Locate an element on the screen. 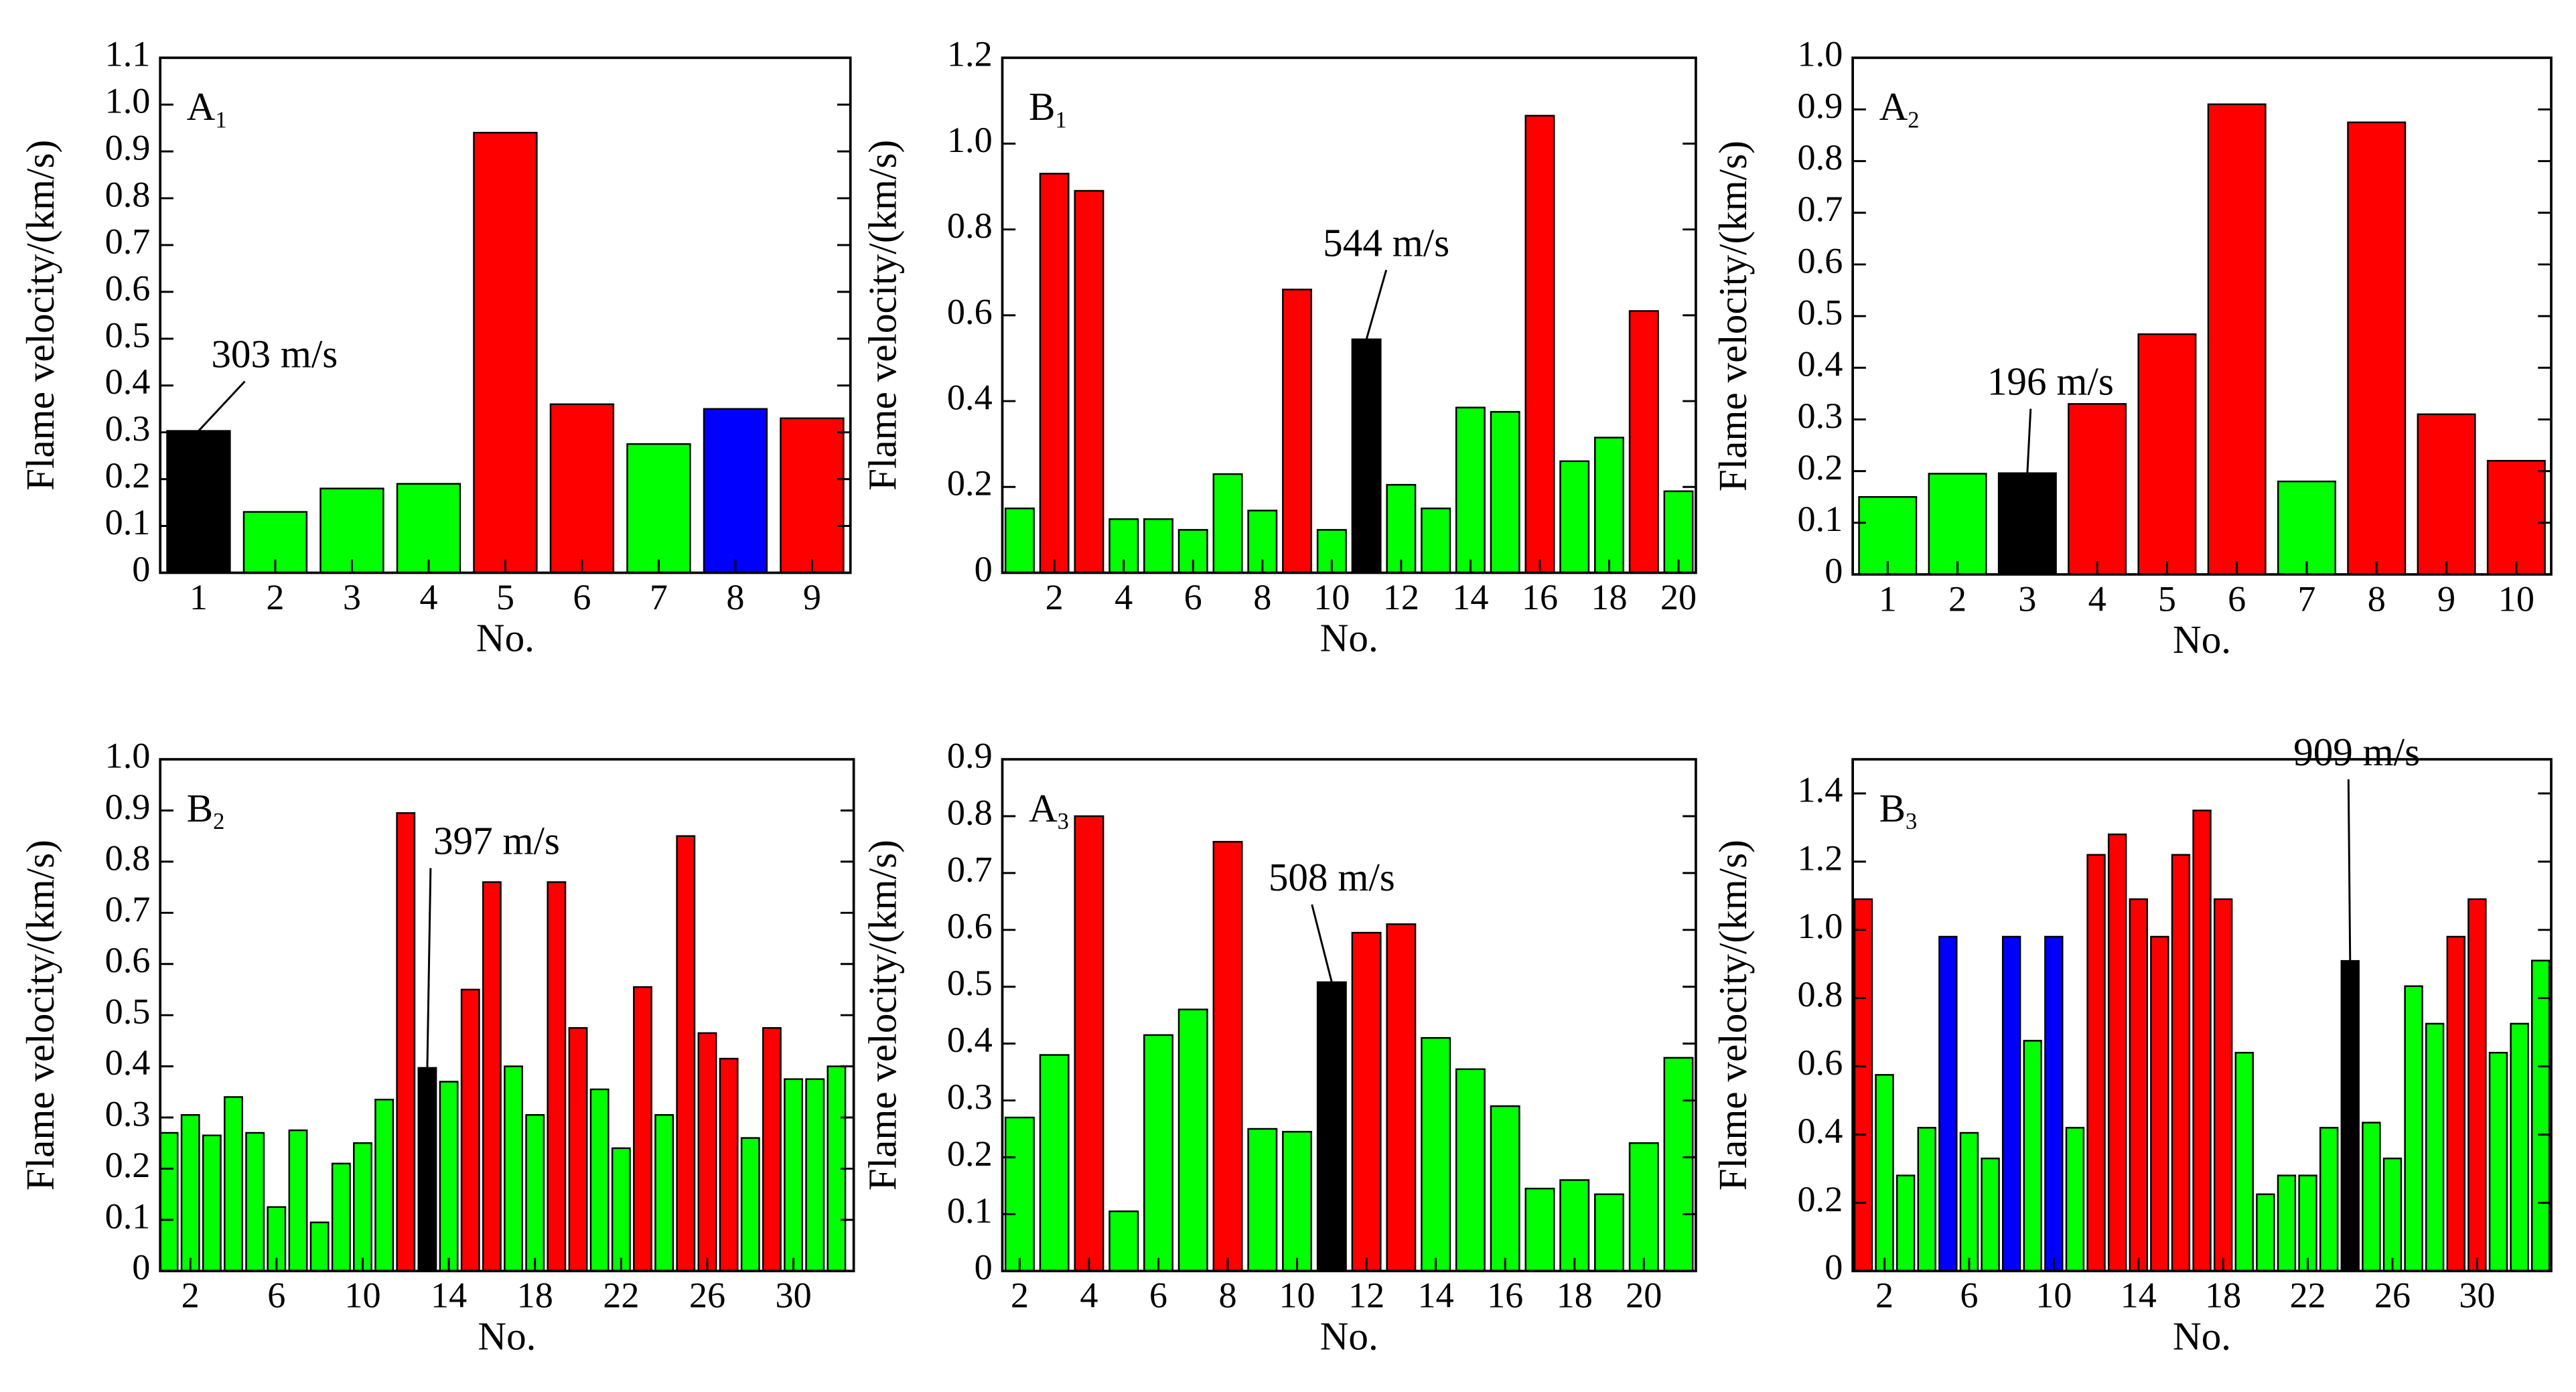 The height and width of the screenshot is (1392, 2576). y-tick-label: 0.7 is located at coordinates (128, 241).